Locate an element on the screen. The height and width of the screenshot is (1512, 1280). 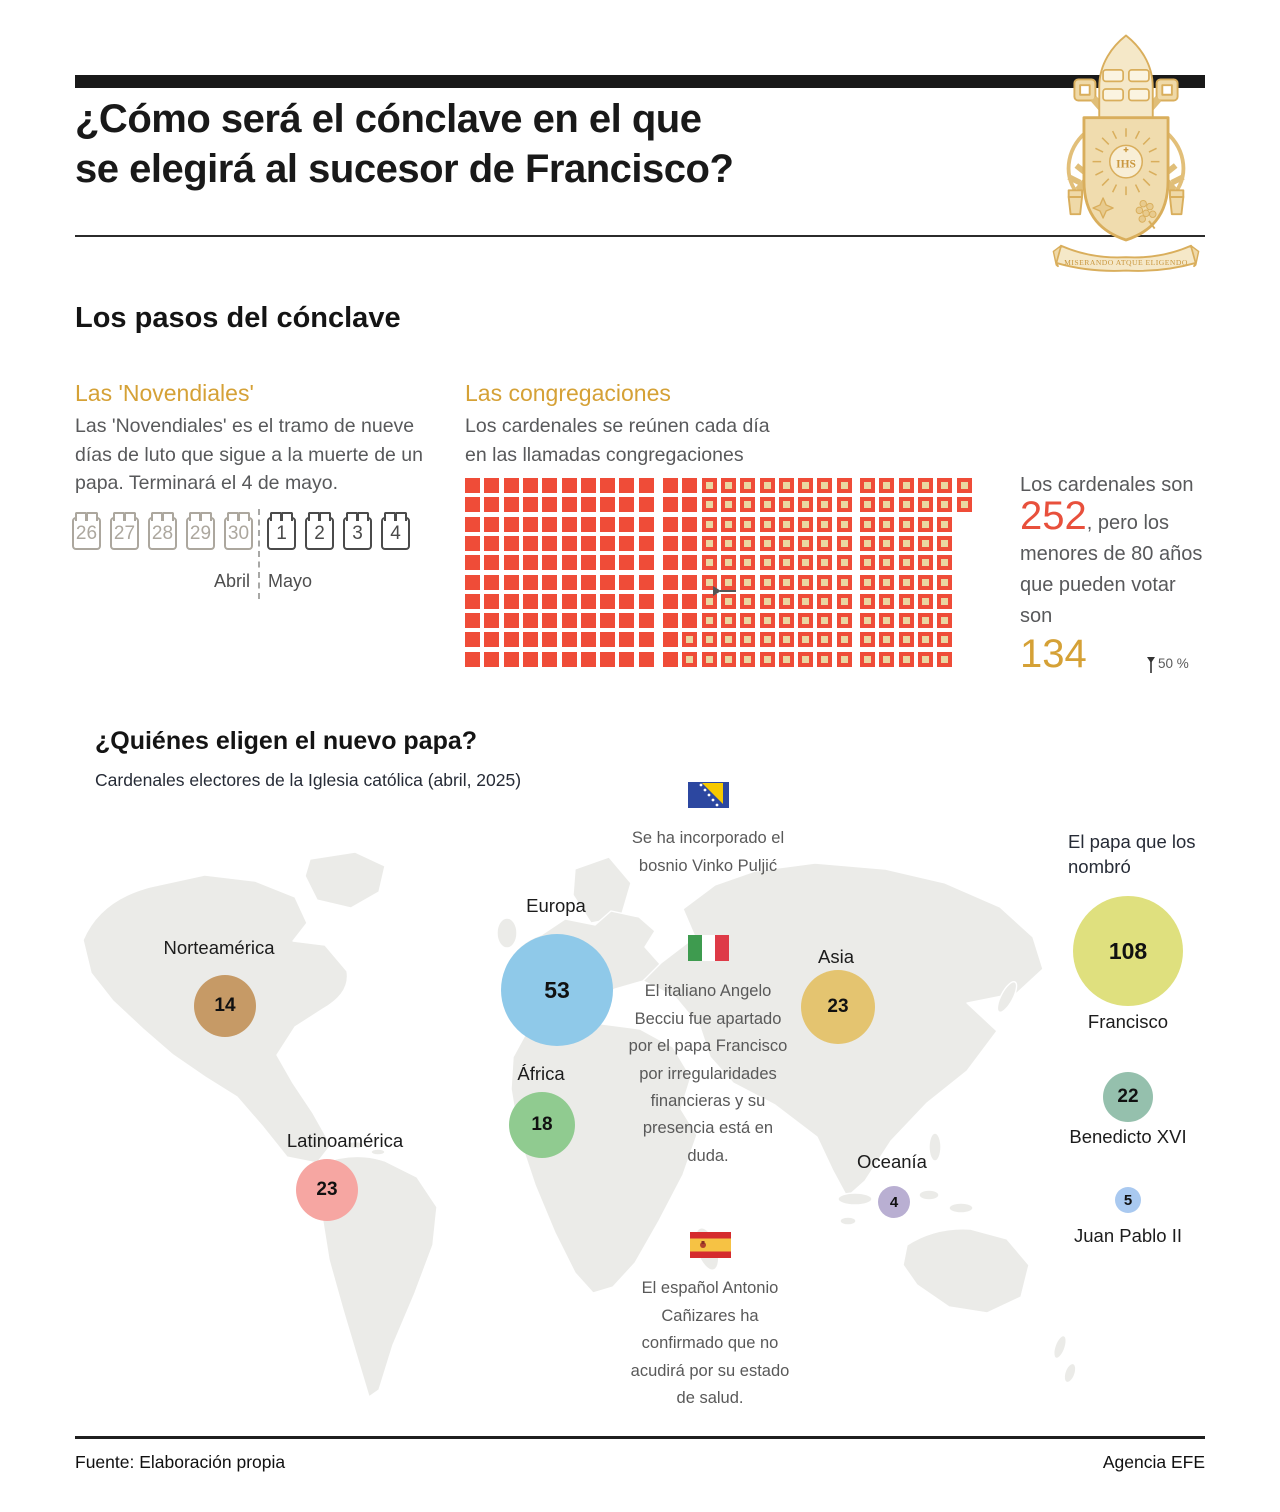
footer-divider is located at coordinates (640, 1437).